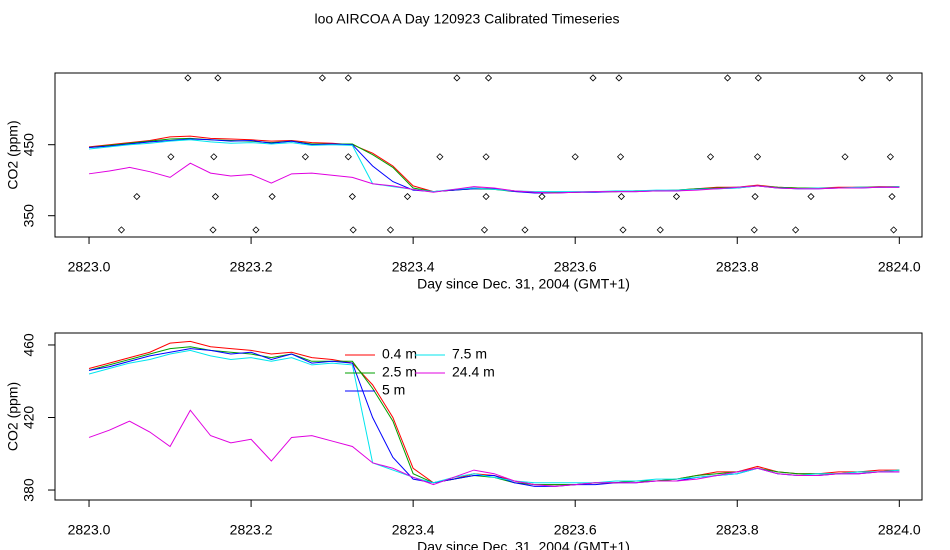 Image resolution: width=950 pixels, height=550 pixels. Describe the element at coordinates (29, 490) in the screenshot. I see `y-tick-label: 380` at that location.